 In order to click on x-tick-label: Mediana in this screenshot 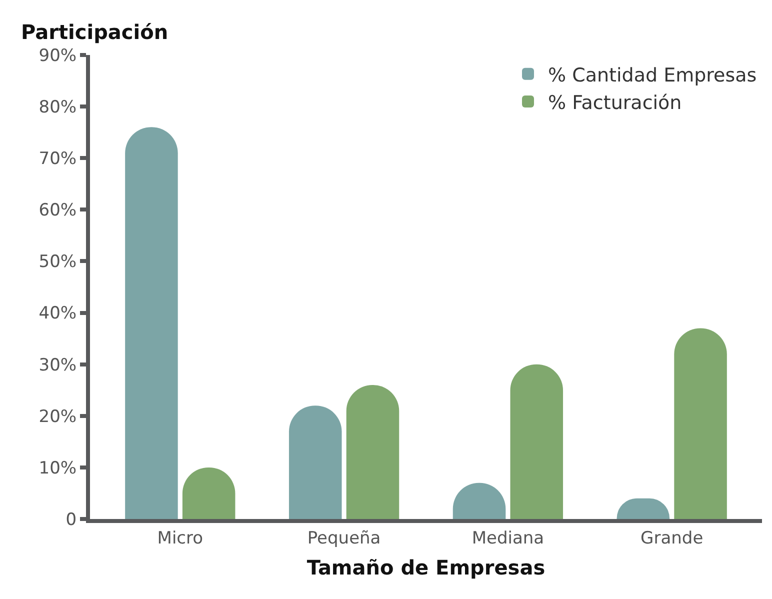, I will do `click(508, 538)`.